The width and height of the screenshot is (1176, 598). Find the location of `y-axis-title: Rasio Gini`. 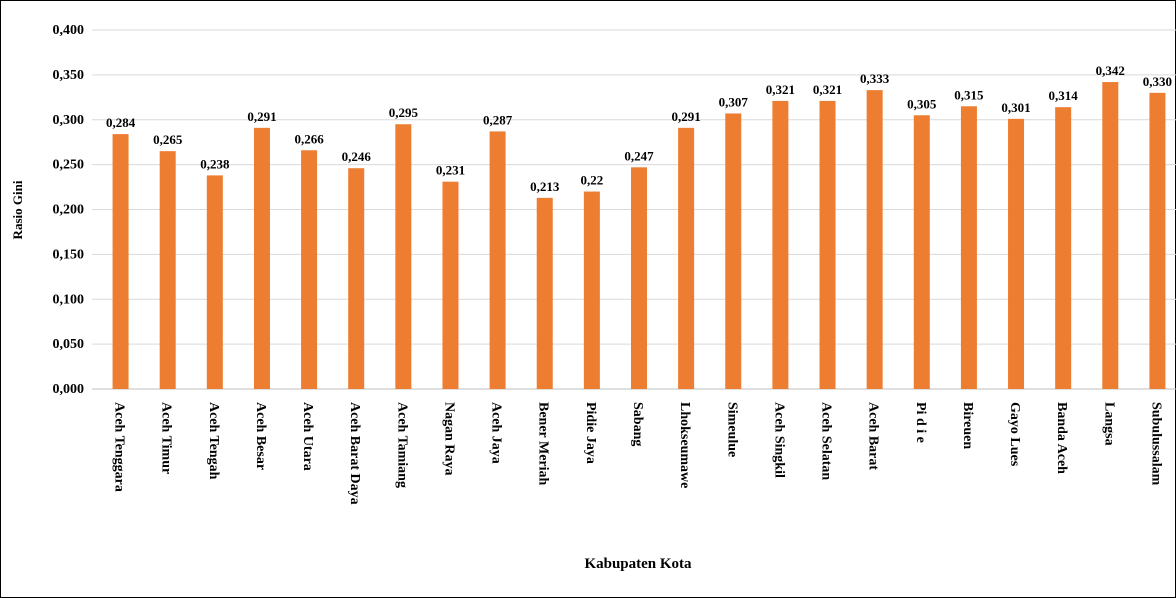

y-axis-title: Rasio Gini is located at coordinates (17, 209).